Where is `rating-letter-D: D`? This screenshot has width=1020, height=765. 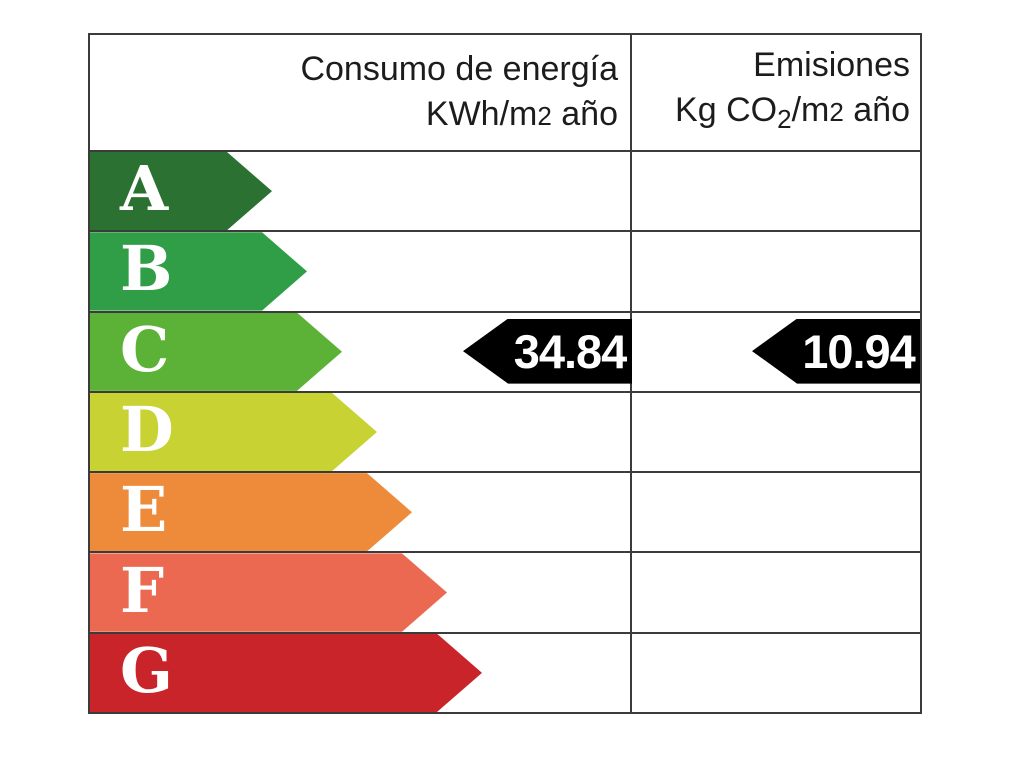 rating-letter-D: D is located at coordinates (147, 429).